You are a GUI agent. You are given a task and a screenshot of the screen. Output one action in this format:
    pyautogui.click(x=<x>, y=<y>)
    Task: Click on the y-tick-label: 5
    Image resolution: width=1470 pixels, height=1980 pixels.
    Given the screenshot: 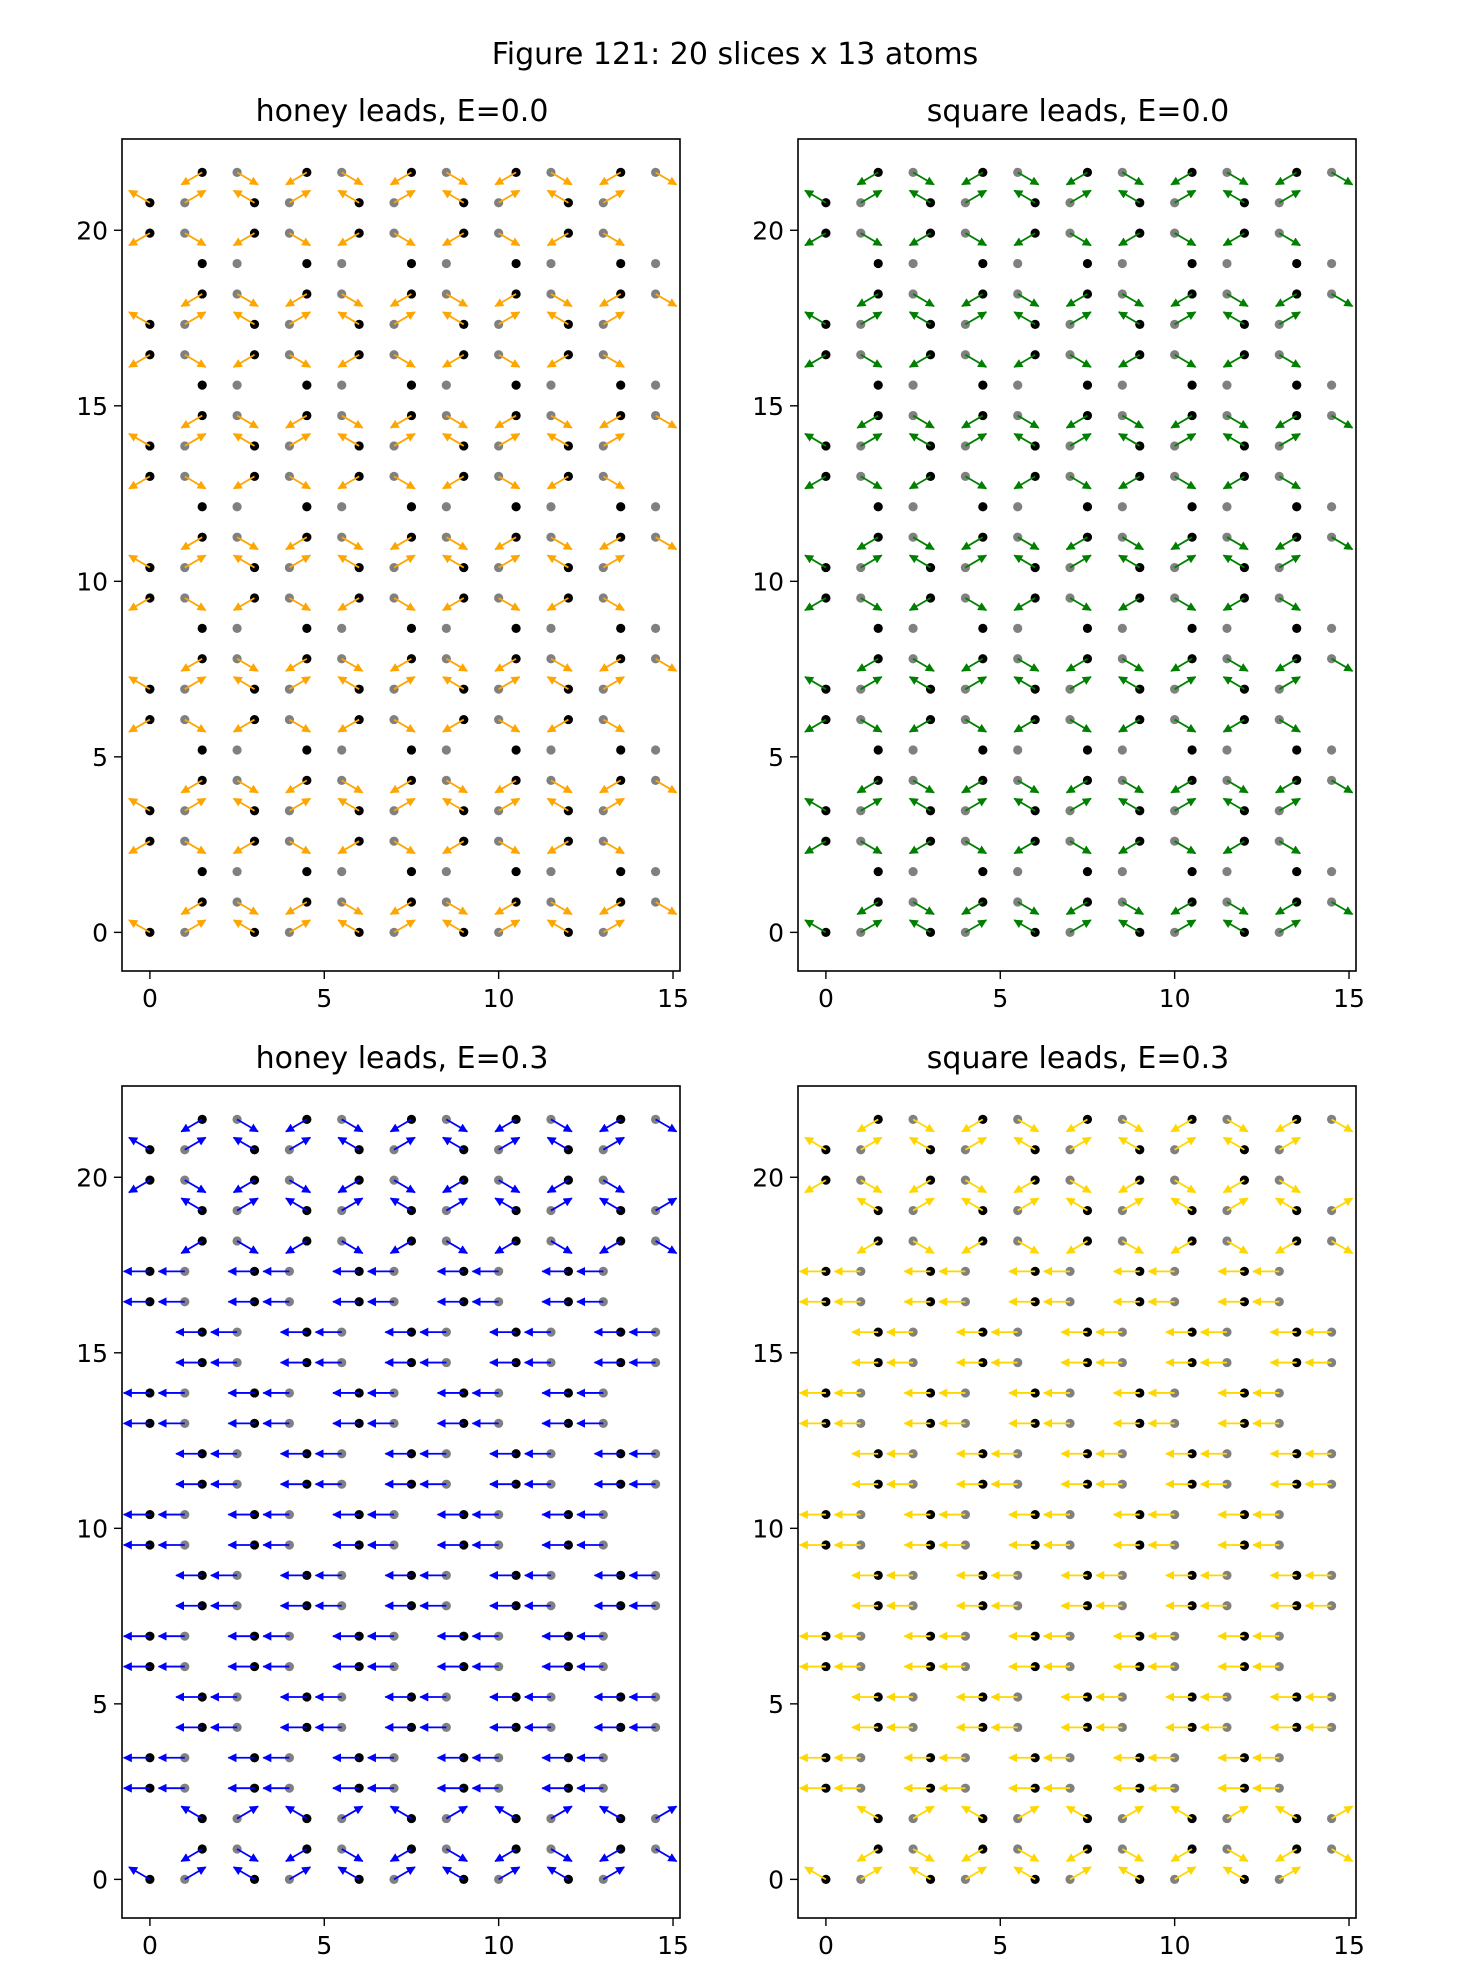 What is the action you would take?
    pyautogui.click(x=776, y=757)
    